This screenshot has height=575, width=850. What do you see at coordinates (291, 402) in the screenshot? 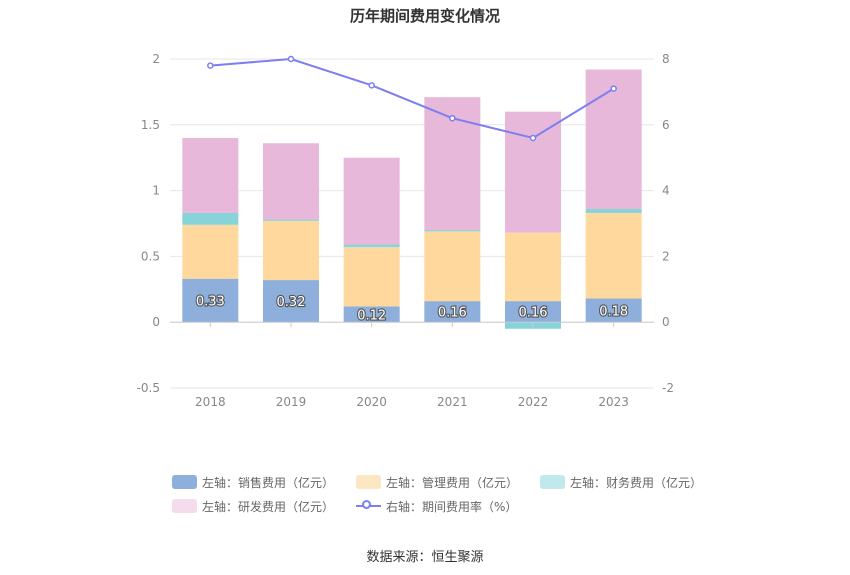
I see `x-tick-label: 2019` at bounding box center [291, 402].